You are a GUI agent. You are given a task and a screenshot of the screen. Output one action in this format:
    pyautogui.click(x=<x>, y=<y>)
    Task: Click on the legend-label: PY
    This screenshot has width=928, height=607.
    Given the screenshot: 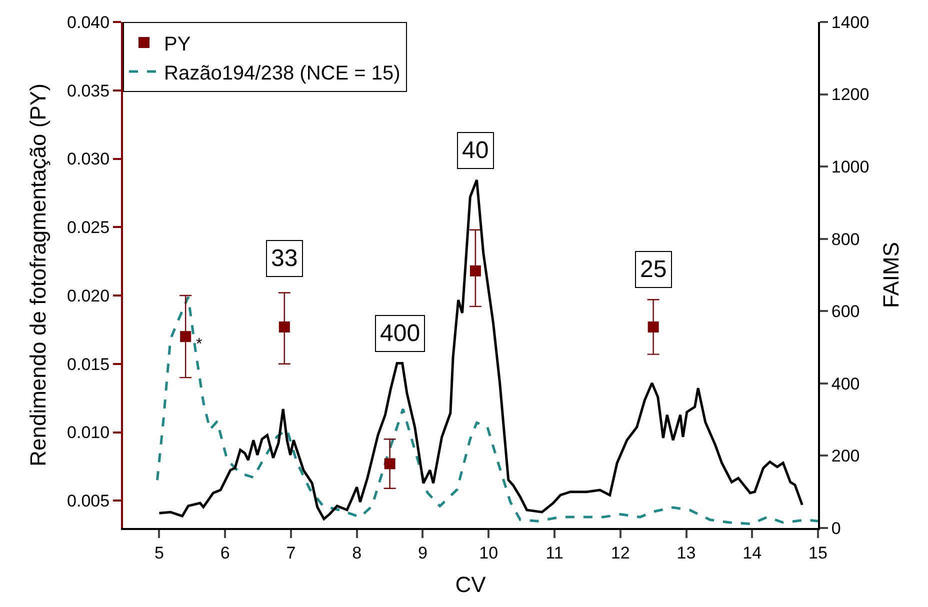 What is the action you would take?
    pyautogui.click(x=177, y=44)
    